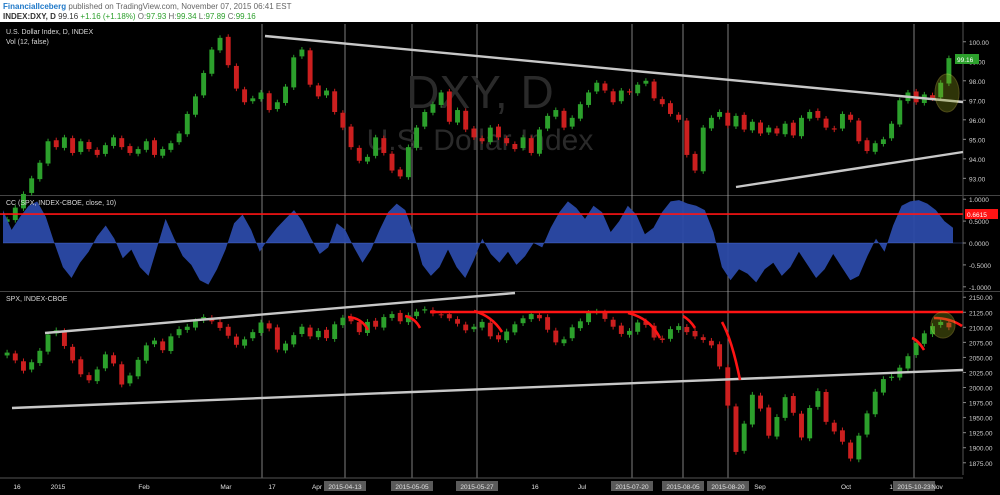 Image resolution: width=1000 pixels, height=495 pixels. I want to click on x-tick-label: 2015-05-27, so click(477, 487).